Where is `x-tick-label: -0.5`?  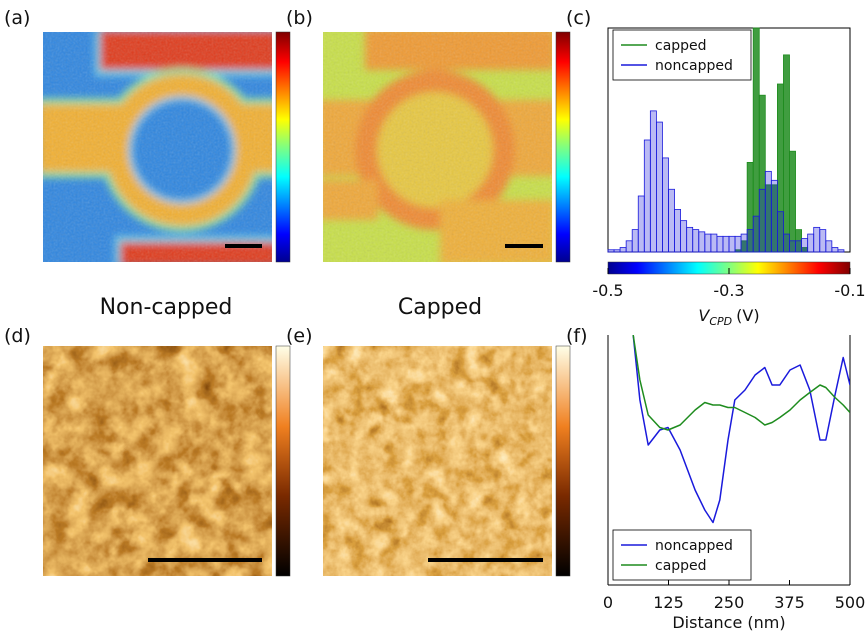 x-tick-label: -0.5 is located at coordinates (607, 290).